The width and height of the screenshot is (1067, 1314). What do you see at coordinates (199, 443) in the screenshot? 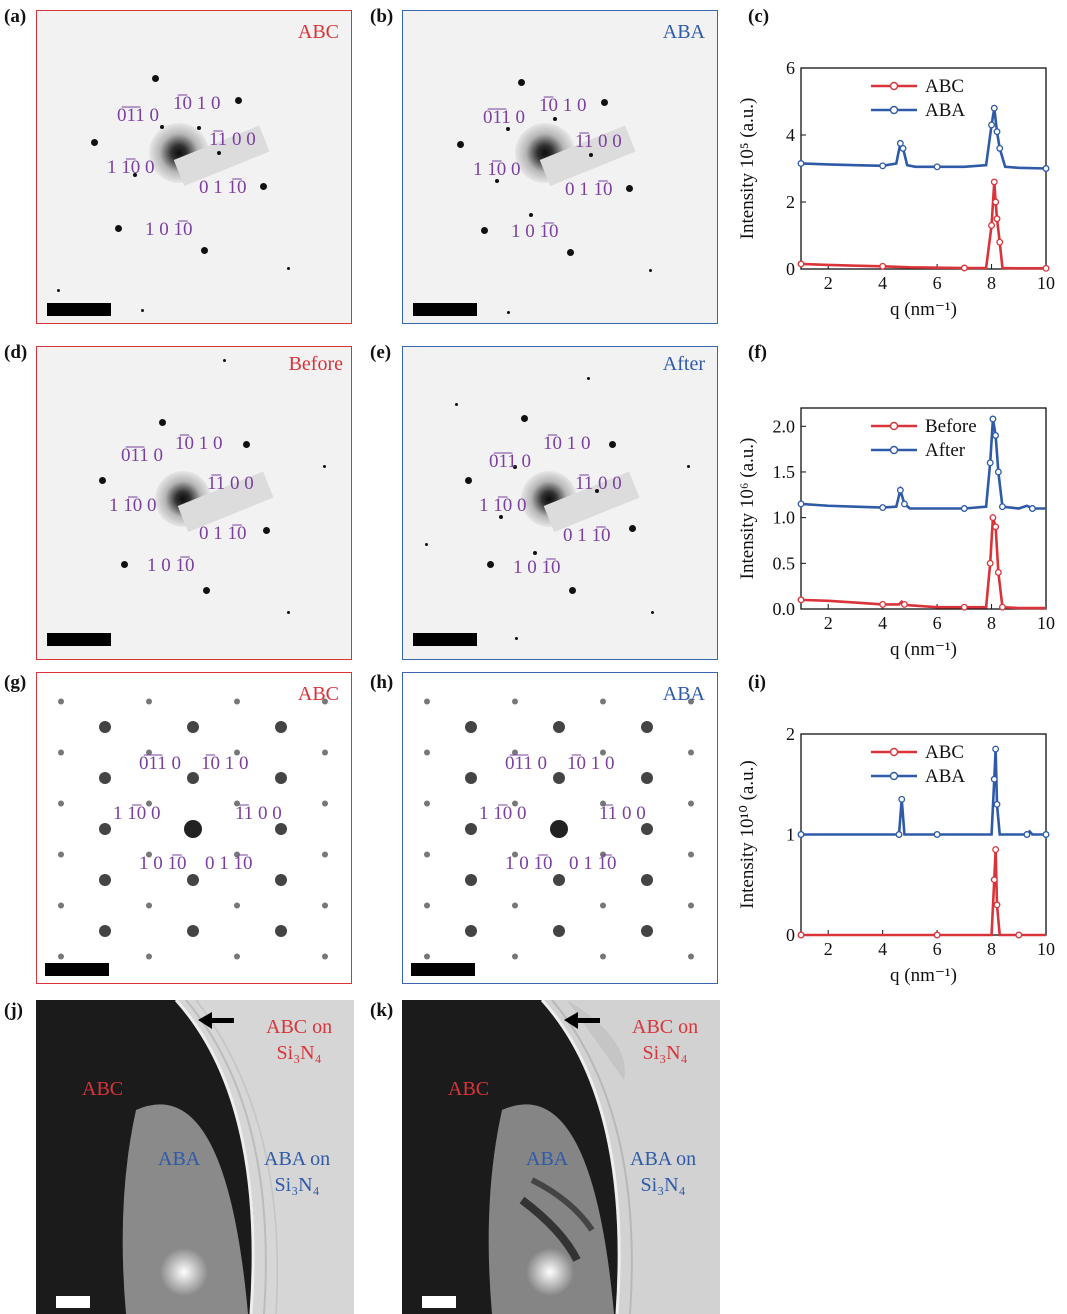
I see `miller-index: 1̅0 1 0` at bounding box center [199, 443].